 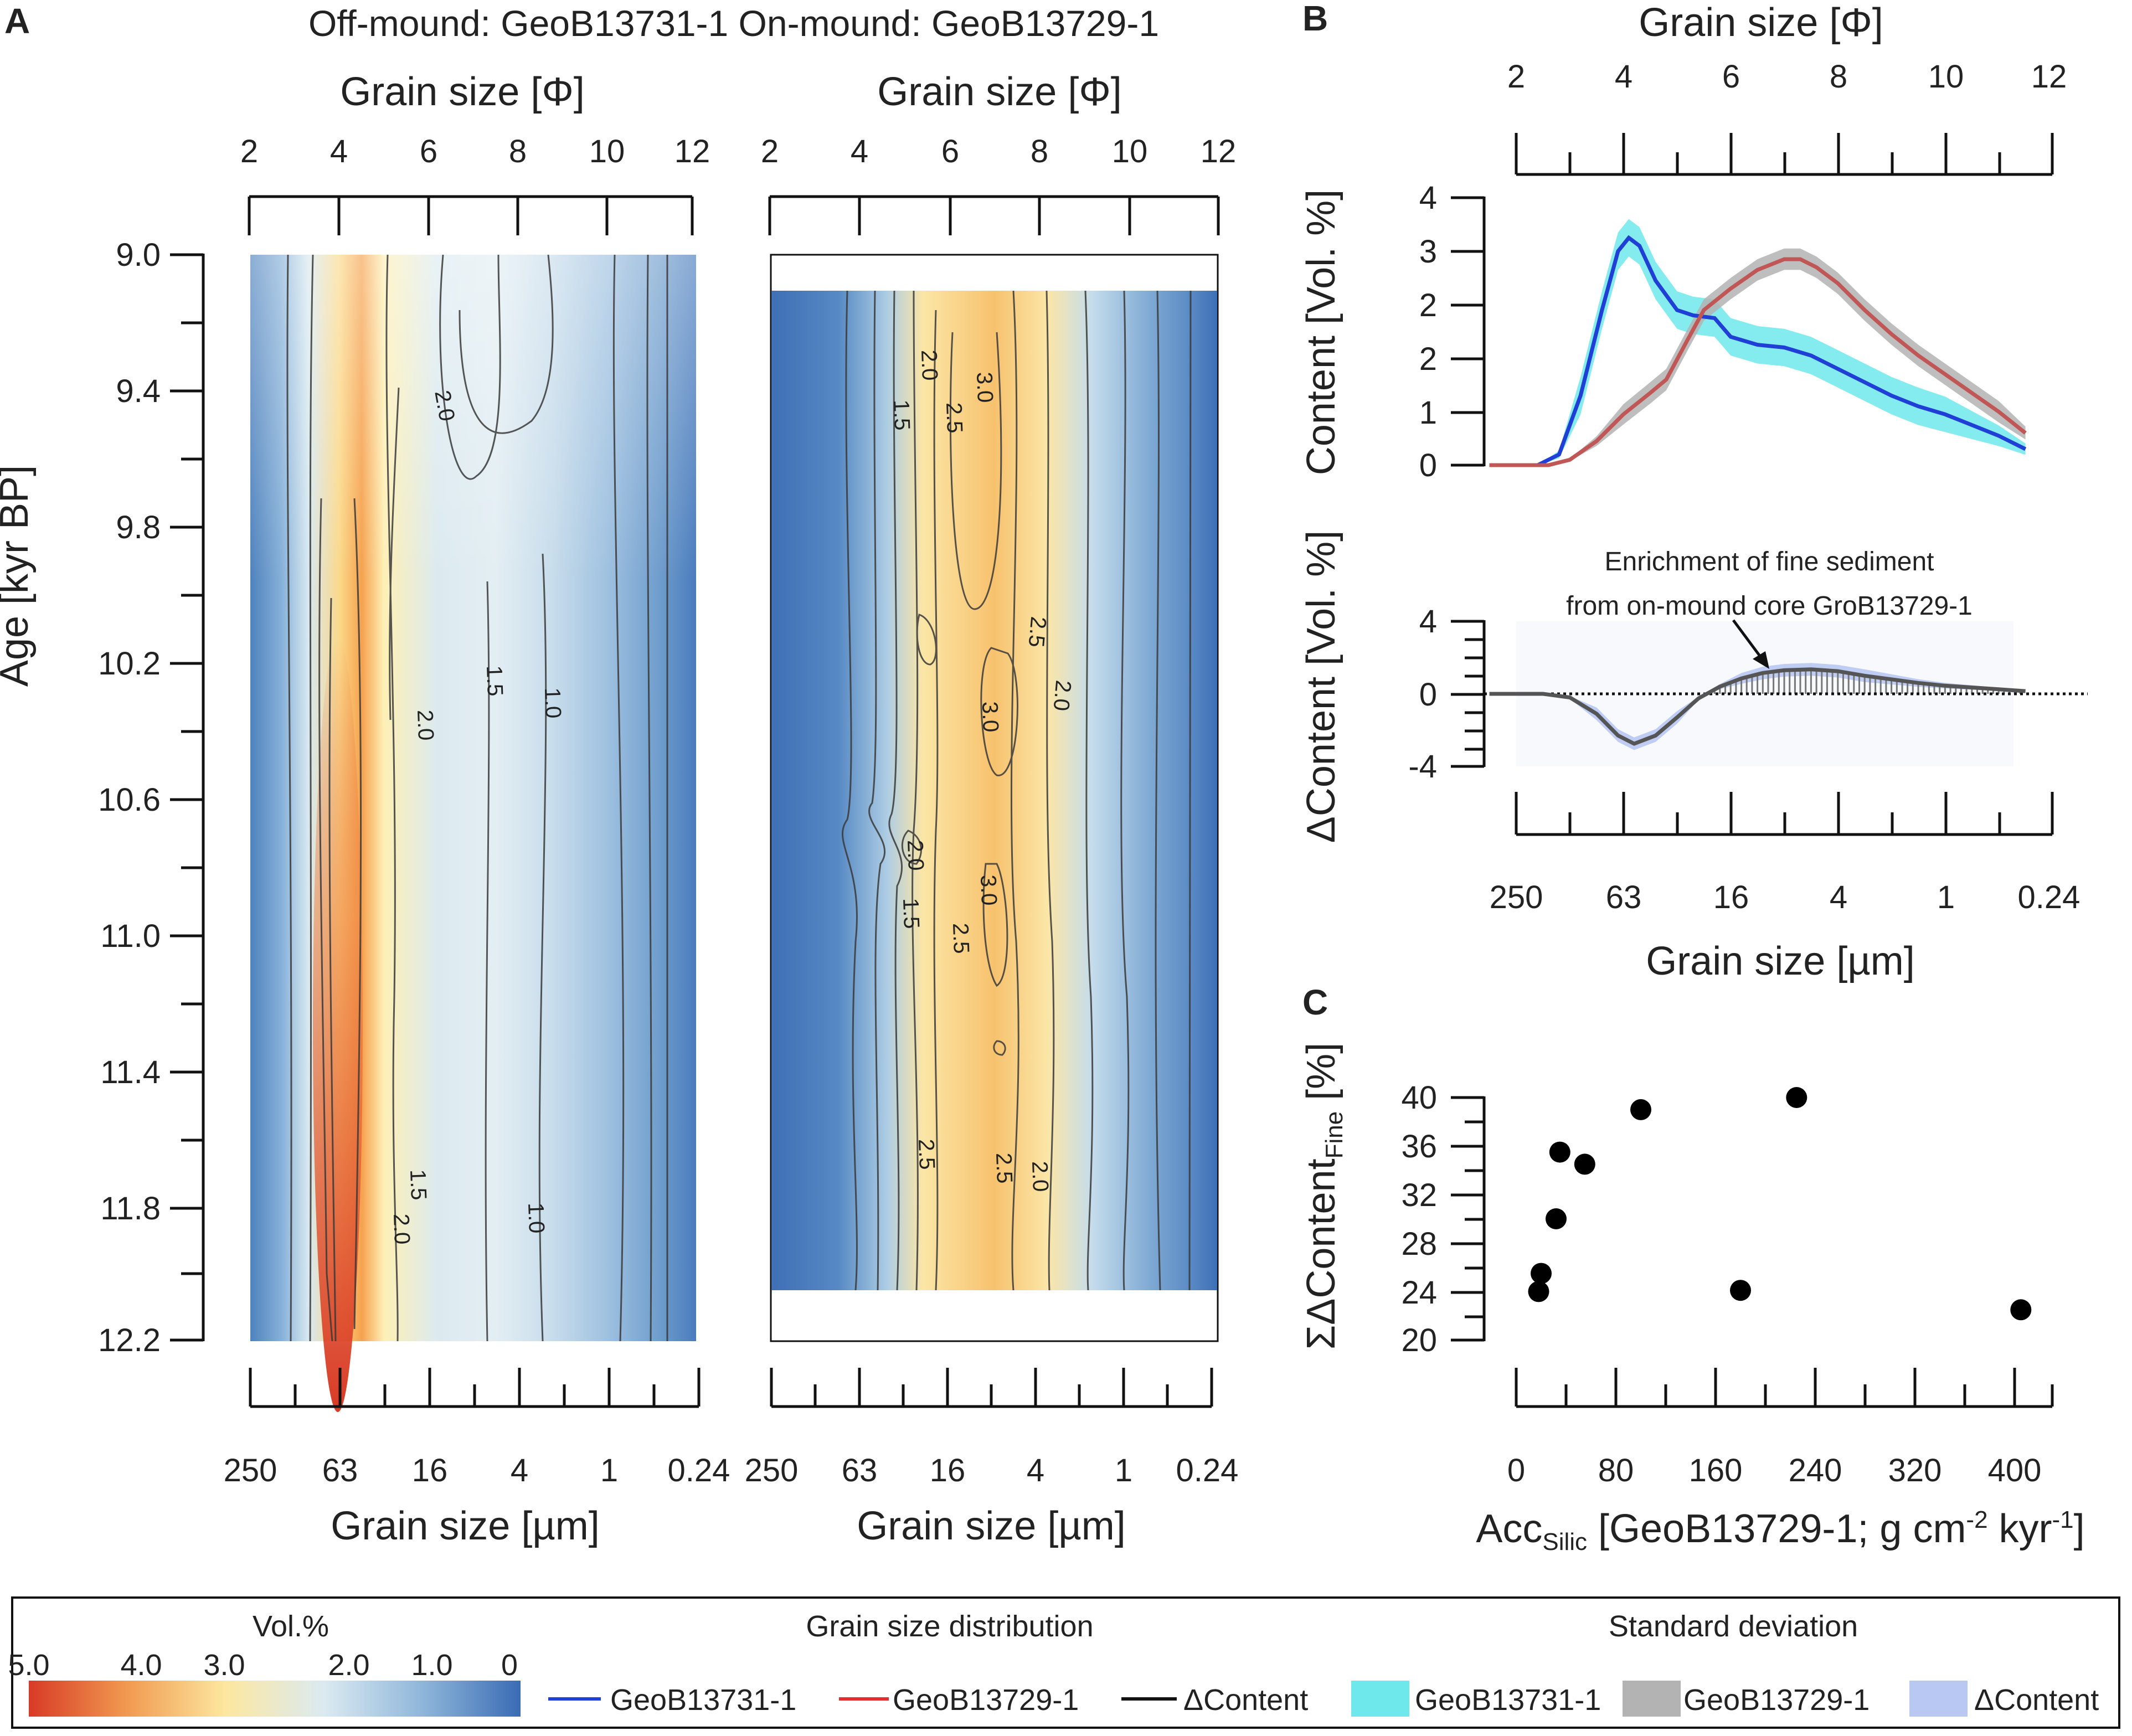 I want to click on phi-tick: 10, so click(x=1946, y=77).